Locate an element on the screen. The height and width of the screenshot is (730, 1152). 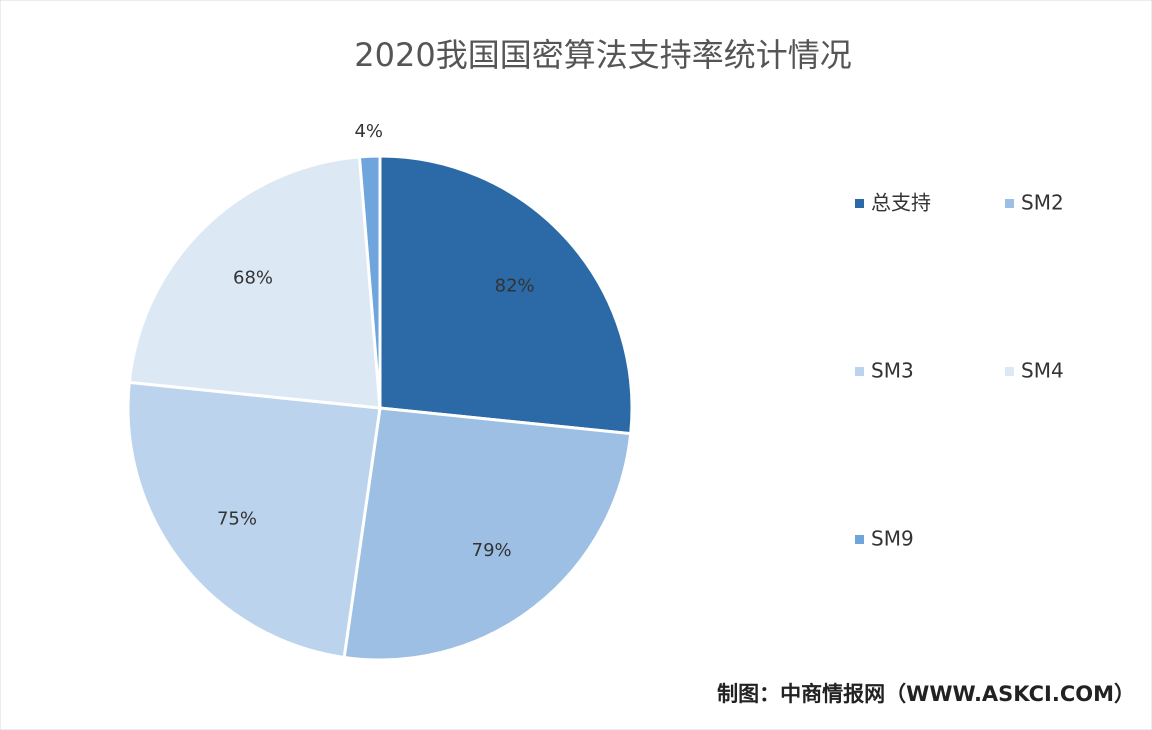
data-label: 75% is located at coordinates (237, 519).